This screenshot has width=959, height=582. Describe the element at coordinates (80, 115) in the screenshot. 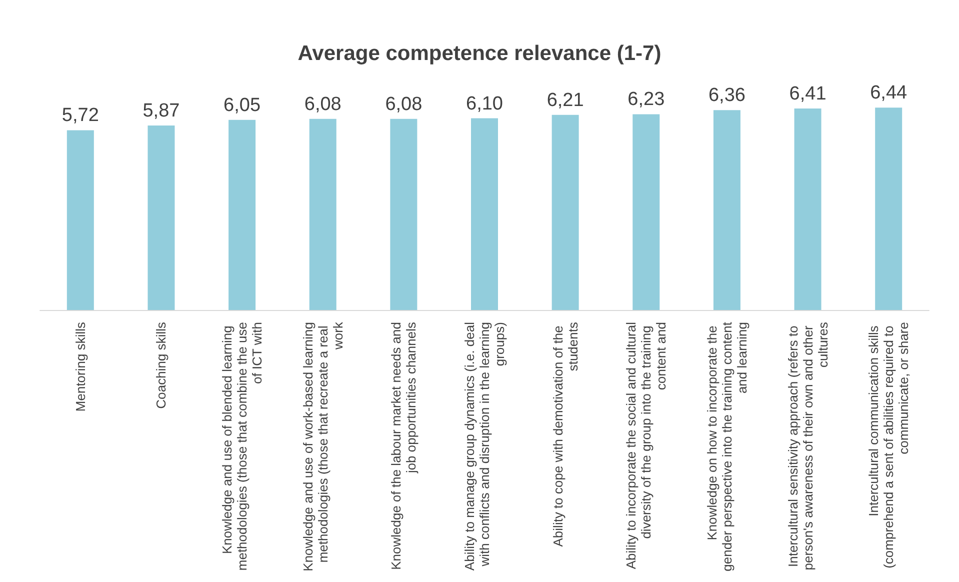

I see `data-label: 5,72` at that location.